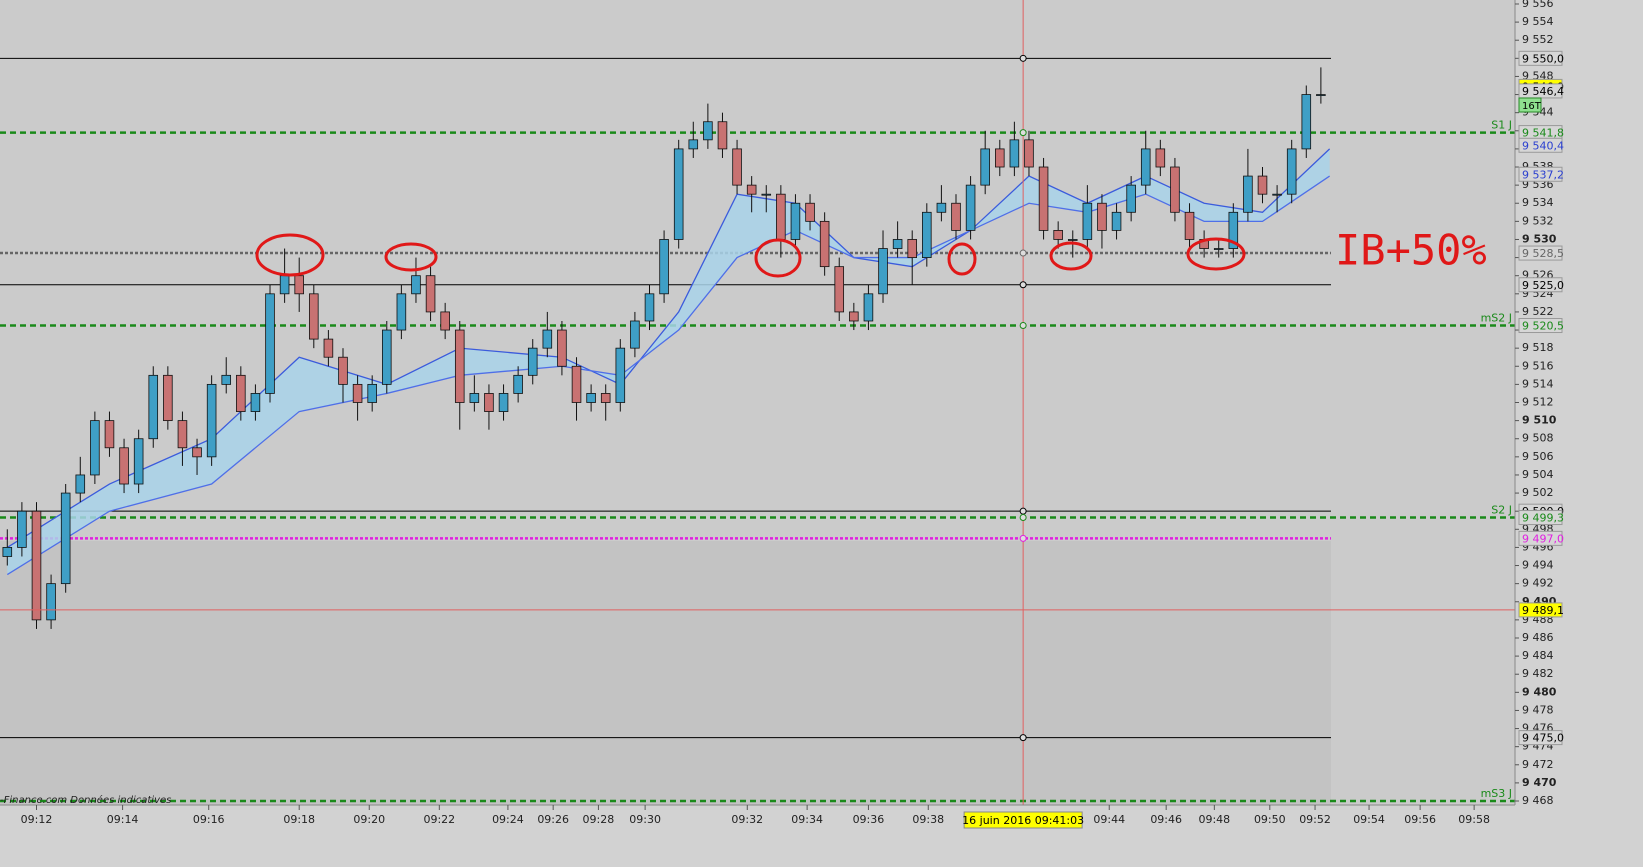 The height and width of the screenshot is (867, 1643). Describe the element at coordinates (1538, 365) in the screenshot. I see `y-tick-label: 9 516` at that location.